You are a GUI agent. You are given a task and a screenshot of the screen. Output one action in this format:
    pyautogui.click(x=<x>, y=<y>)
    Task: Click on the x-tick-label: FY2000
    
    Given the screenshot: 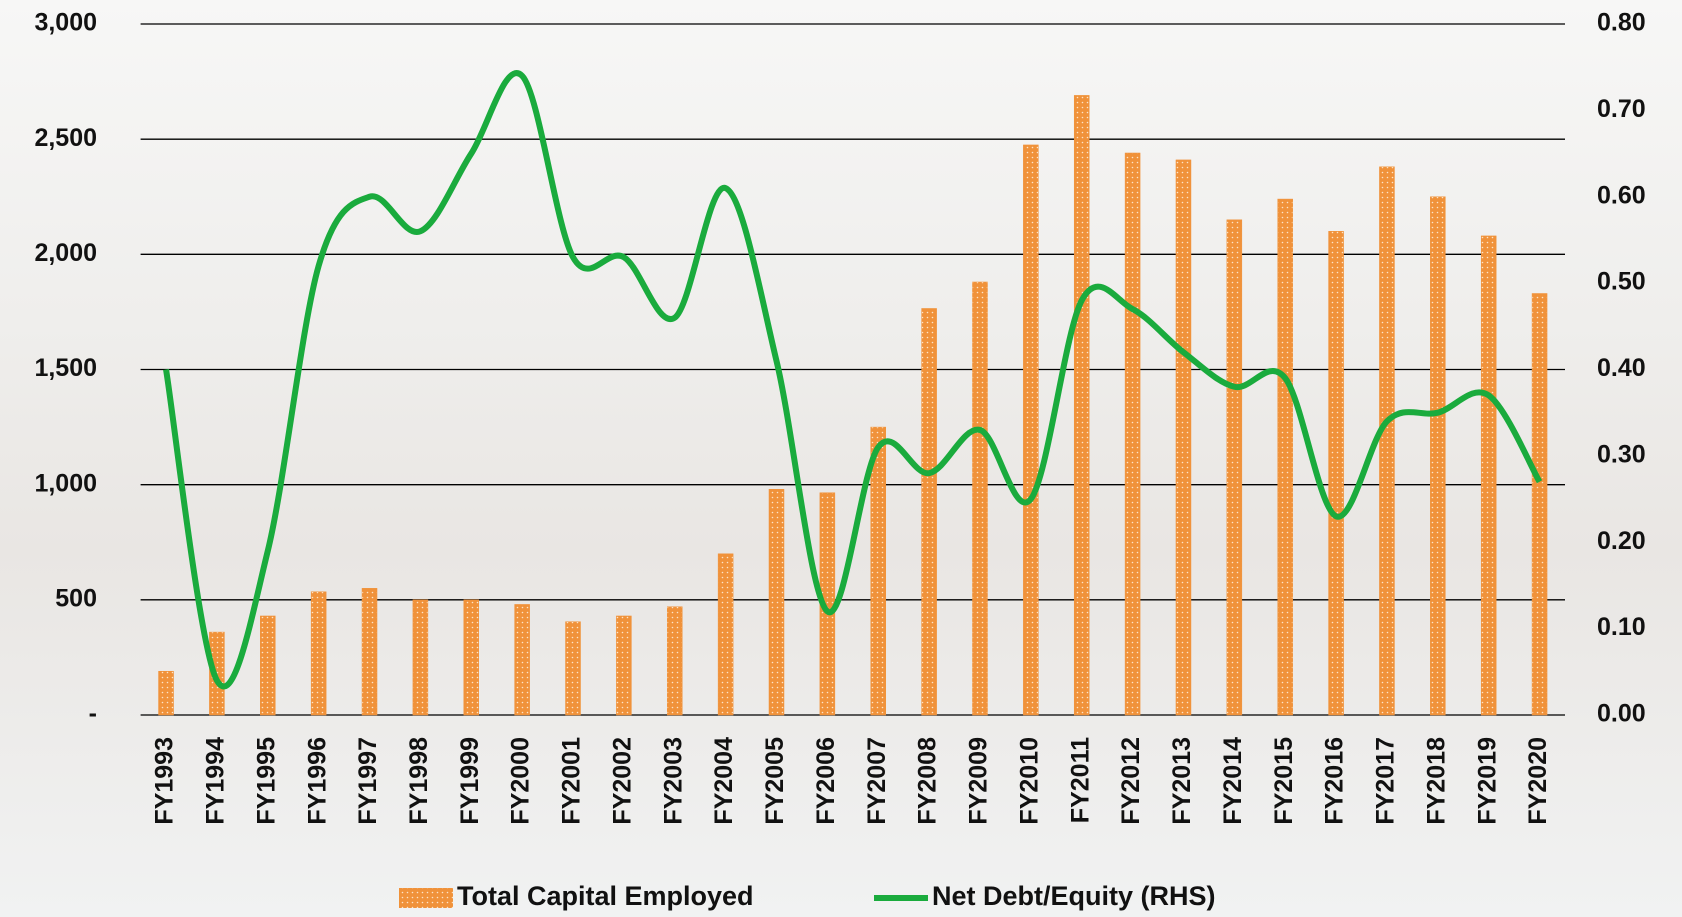 What is the action you would take?
    pyautogui.click(x=521, y=781)
    